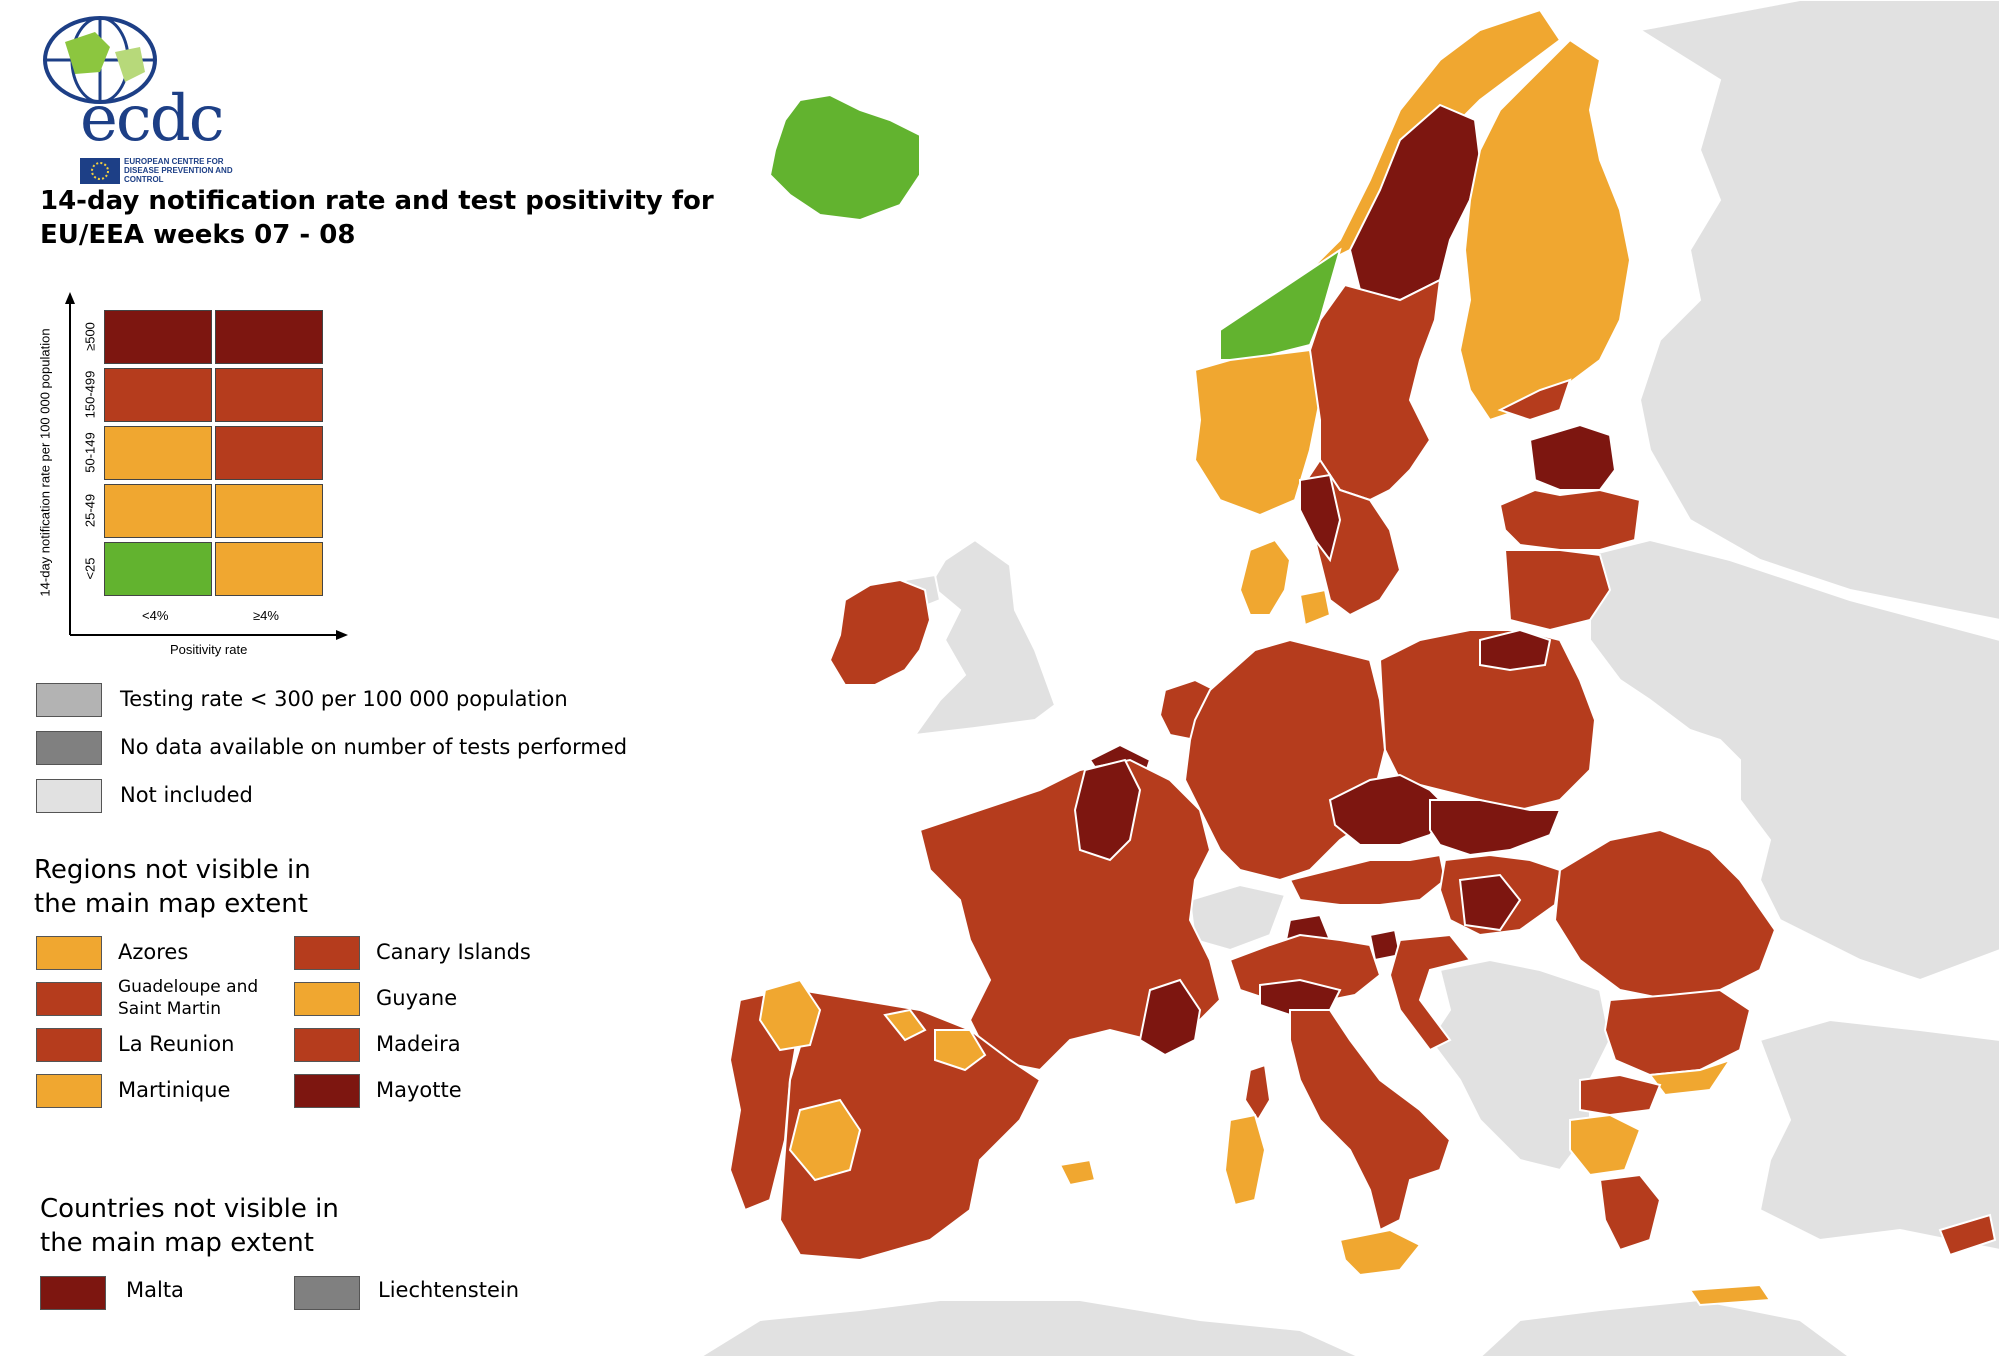 The height and width of the screenshot is (1357, 2000). Describe the element at coordinates (90, 394) in the screenshot. I see `matrix-row-label: 150-499` at that location.